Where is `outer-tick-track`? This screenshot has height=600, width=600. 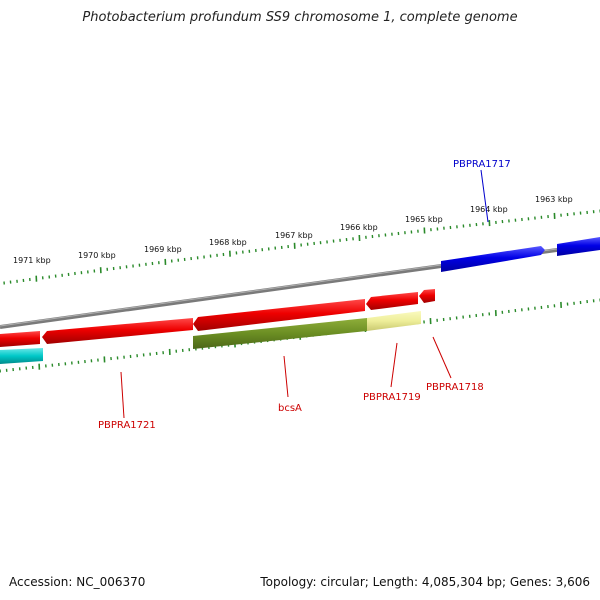
outer-tick-track is located at coordinates (301, 247).